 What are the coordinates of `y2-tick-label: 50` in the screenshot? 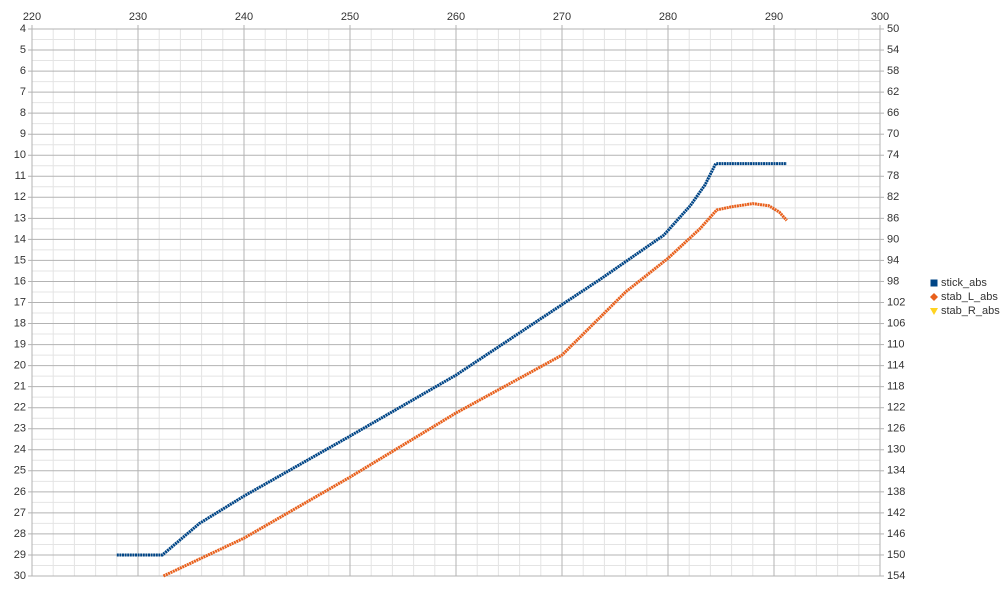 It's located at (893, 29).